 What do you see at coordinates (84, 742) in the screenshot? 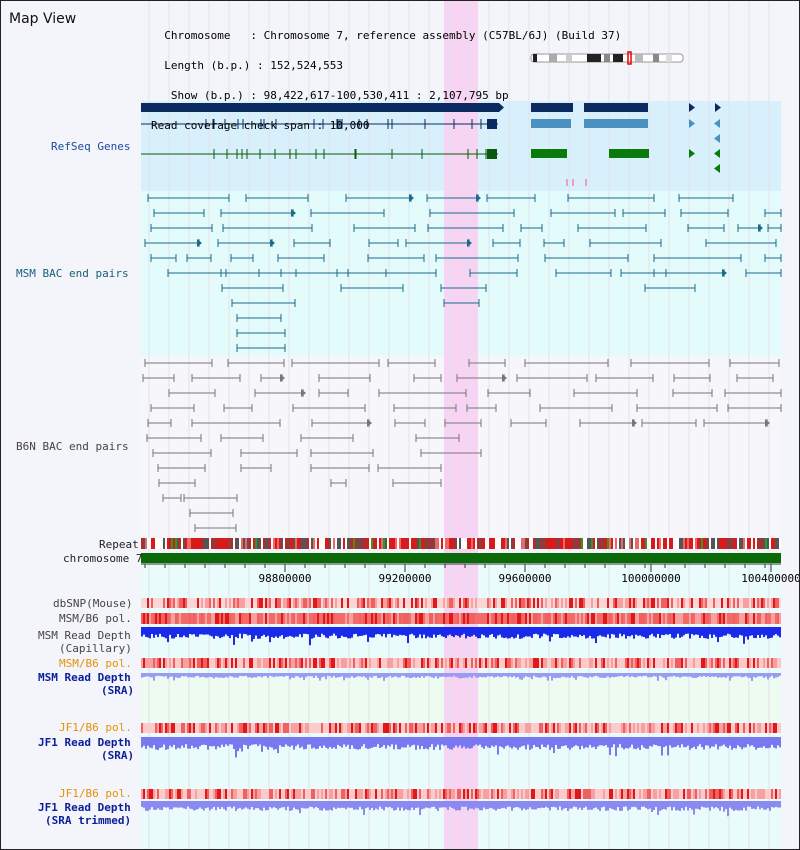
I see `track-label-jf1-read-depth-sra: JF1 Read Depth` at bounding box center [84, 742].